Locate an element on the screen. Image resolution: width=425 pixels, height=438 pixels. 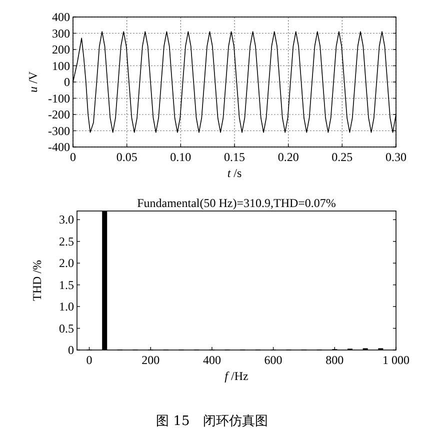
y-tick-label: -100 is located at coordinates (59, 98).